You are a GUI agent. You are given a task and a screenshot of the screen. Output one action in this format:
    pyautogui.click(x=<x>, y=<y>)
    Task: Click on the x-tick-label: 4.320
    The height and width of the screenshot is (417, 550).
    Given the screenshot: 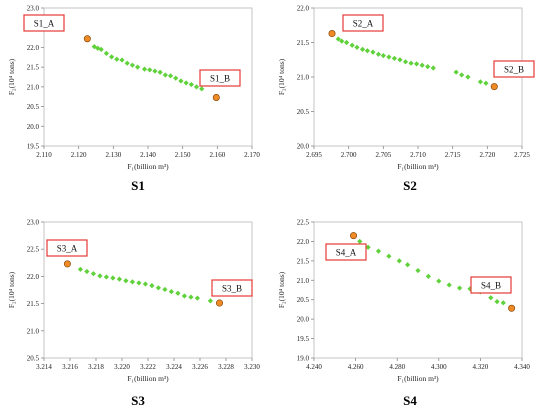 What is the action you would take?
    pyautogui.click(x=481, y=367)
    